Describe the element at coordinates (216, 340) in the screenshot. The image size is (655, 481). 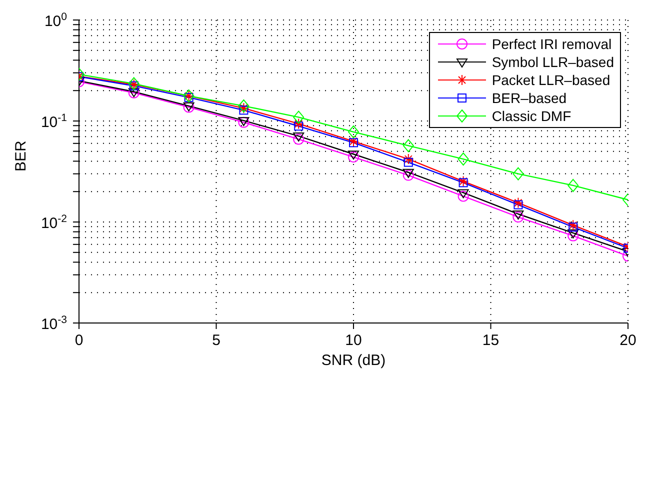
I see `x-tick-label: 5` at that location.